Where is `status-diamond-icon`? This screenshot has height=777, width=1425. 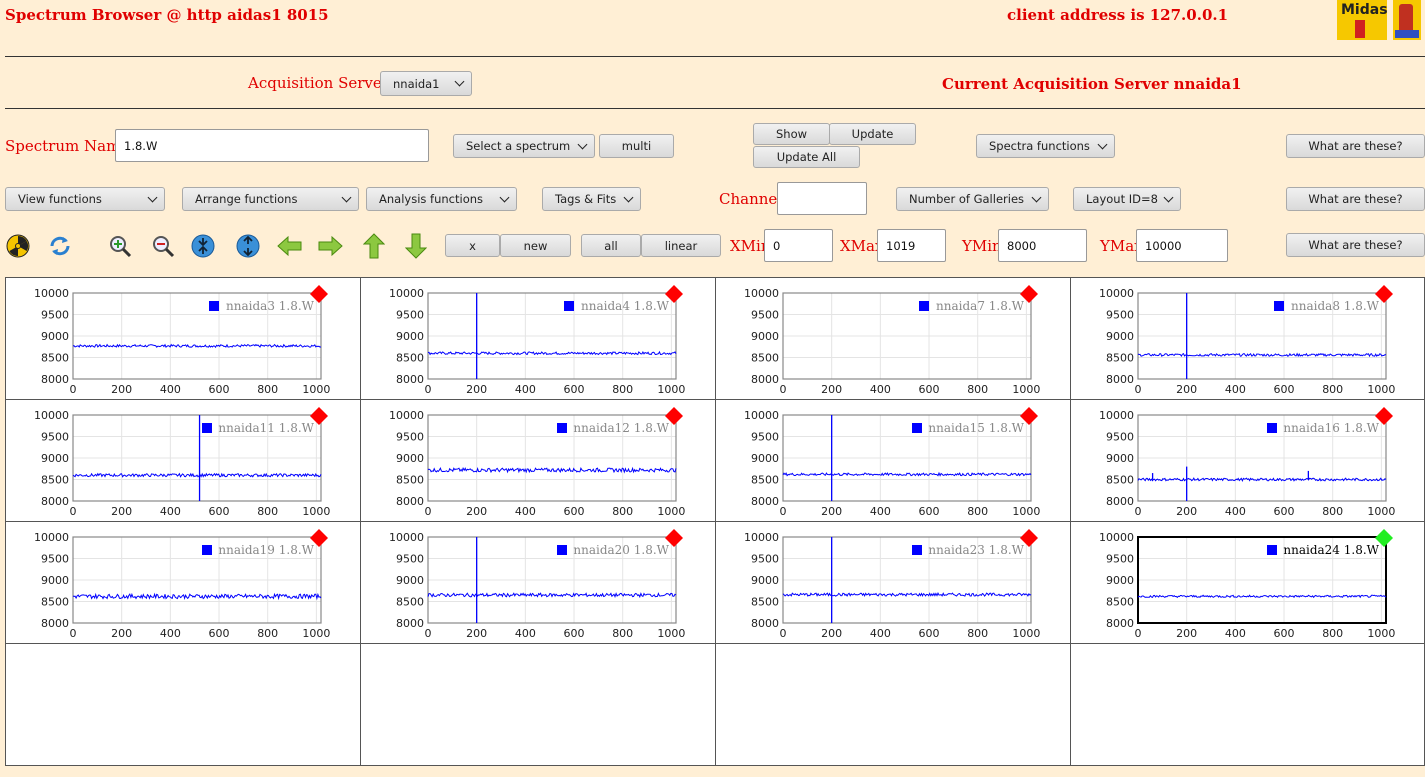 status-diamond-icon is located at coordinates (1029, 416).